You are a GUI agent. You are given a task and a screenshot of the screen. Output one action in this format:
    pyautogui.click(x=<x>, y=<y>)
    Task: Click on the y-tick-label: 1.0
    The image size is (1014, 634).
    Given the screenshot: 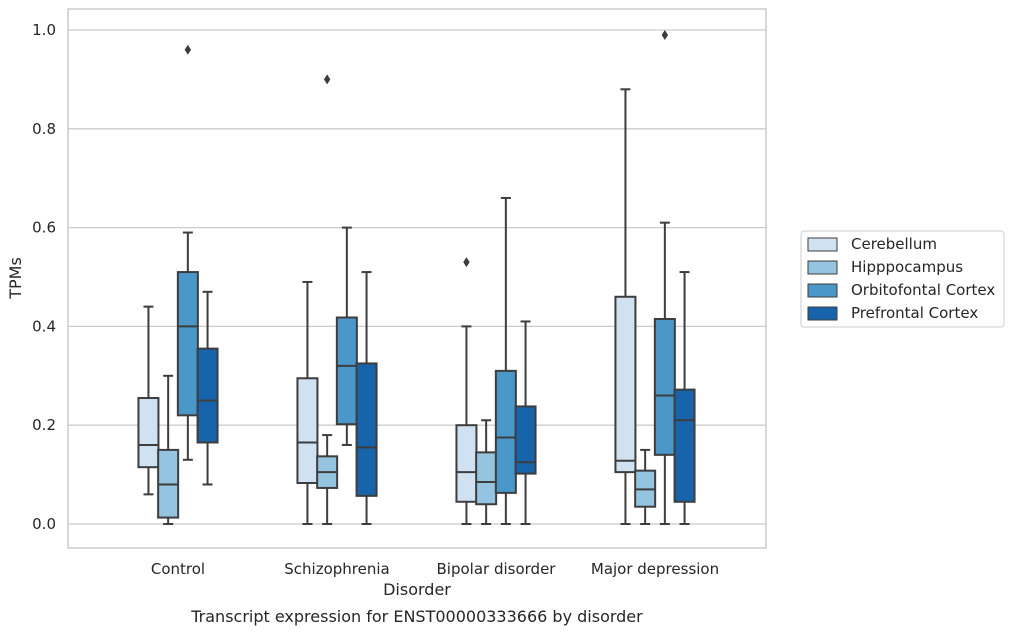 What is the action you would take?
    pyautogui.click(x=44, y=30)
    